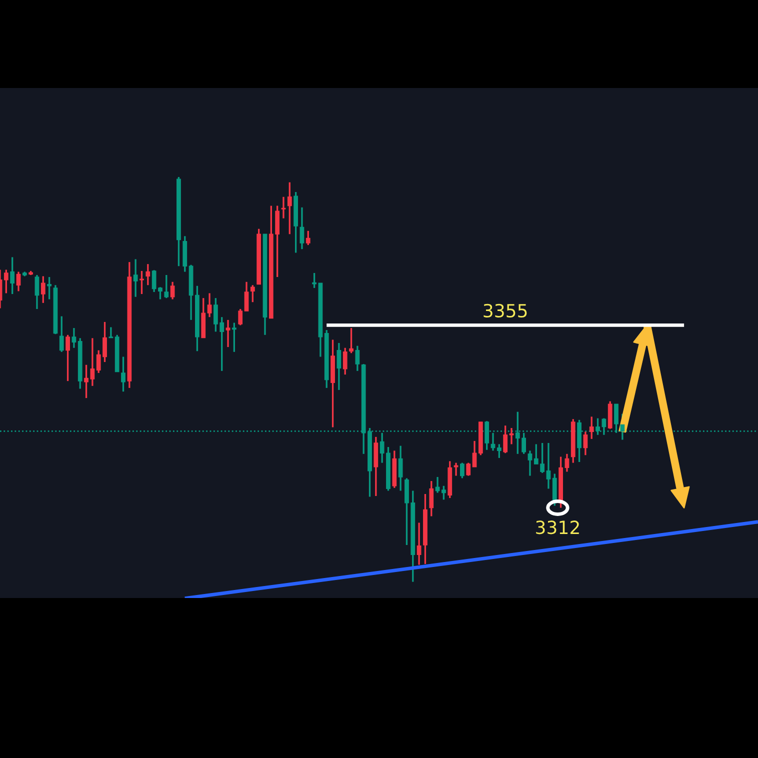 This screenshot has width=758, height=758. I want to click on annotation: 3355, so click(505, 311).